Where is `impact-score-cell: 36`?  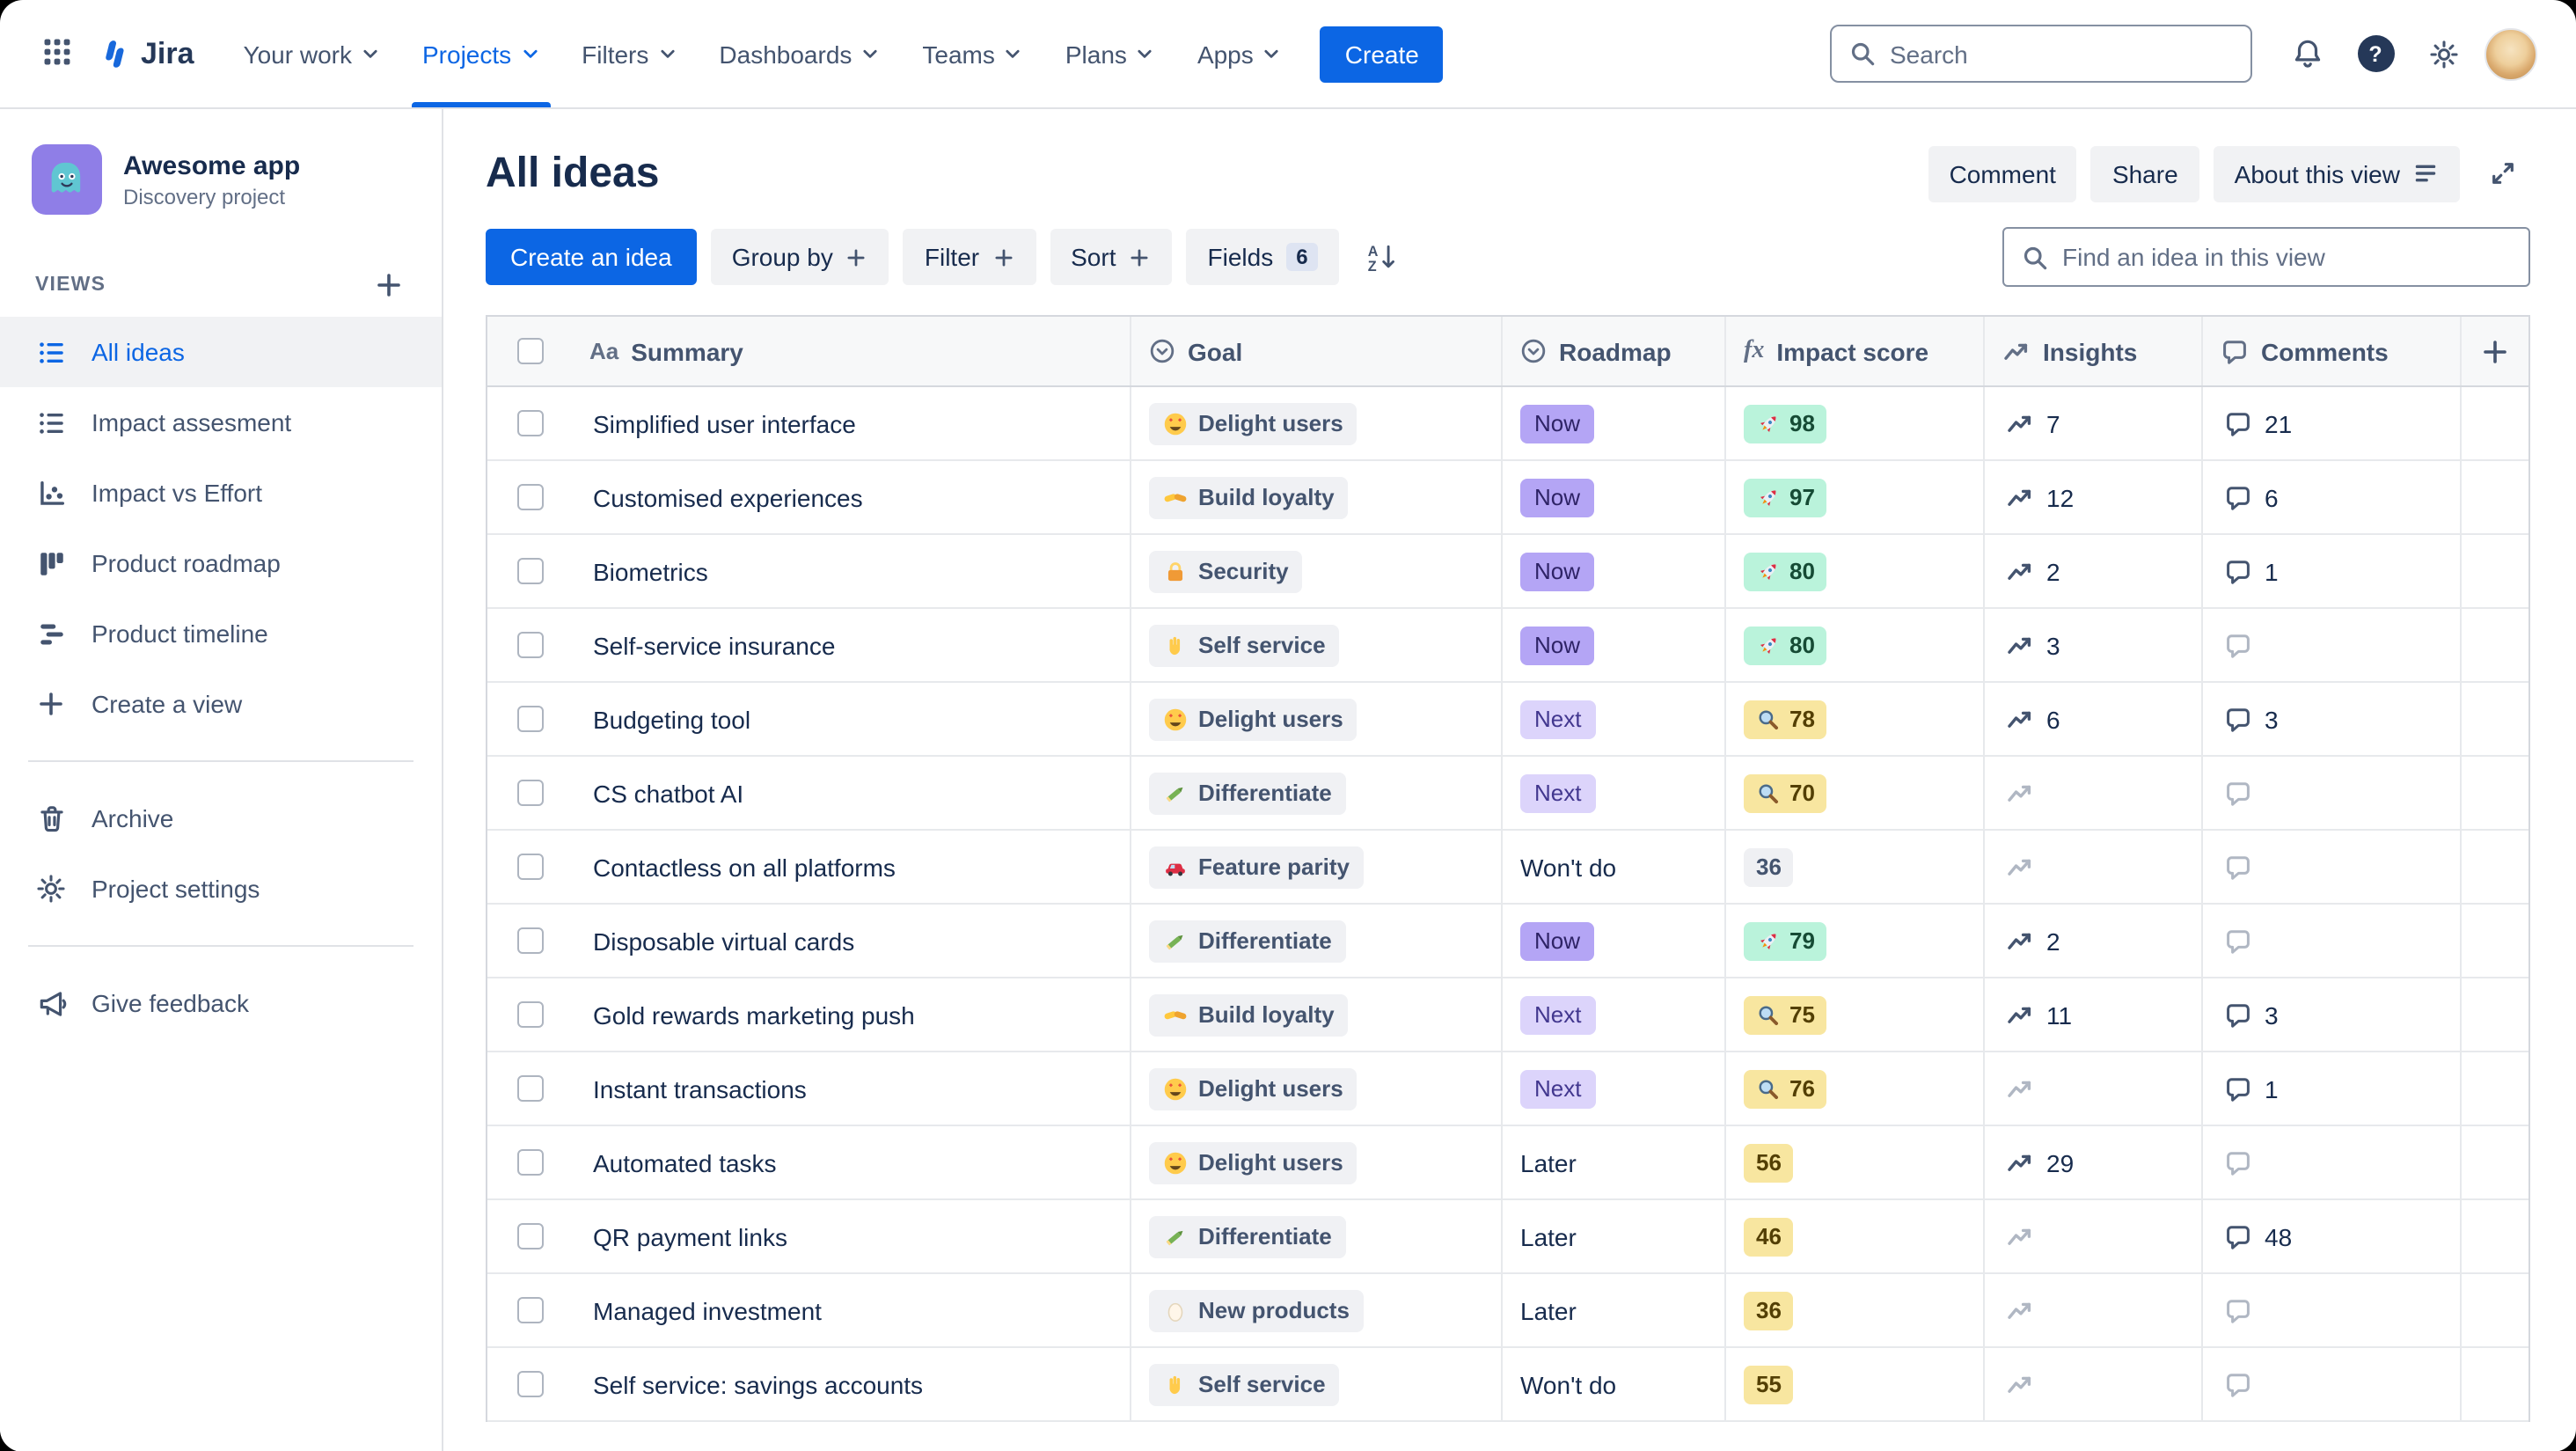 impact-score-cell: 36 is located at coordinates (1855, 1310).